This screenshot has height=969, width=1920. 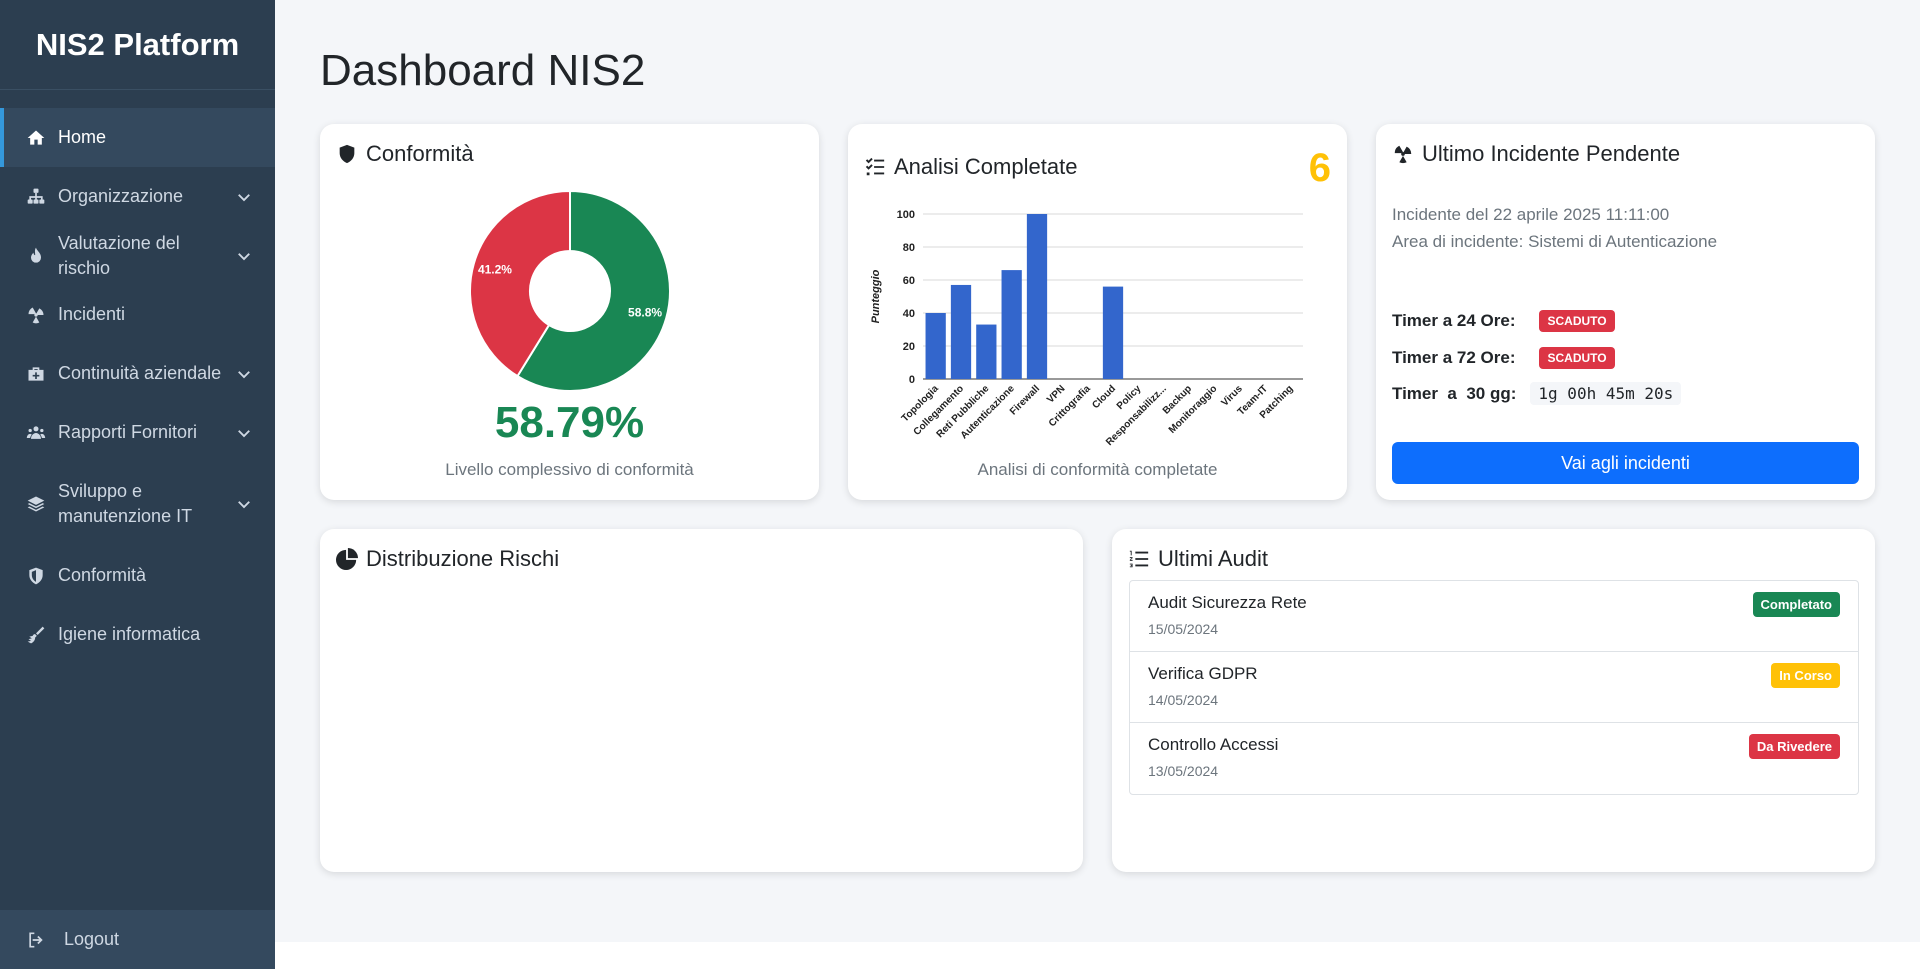 I want to click on page-title: Dashboard NIS2, so click(x=483, y=70).